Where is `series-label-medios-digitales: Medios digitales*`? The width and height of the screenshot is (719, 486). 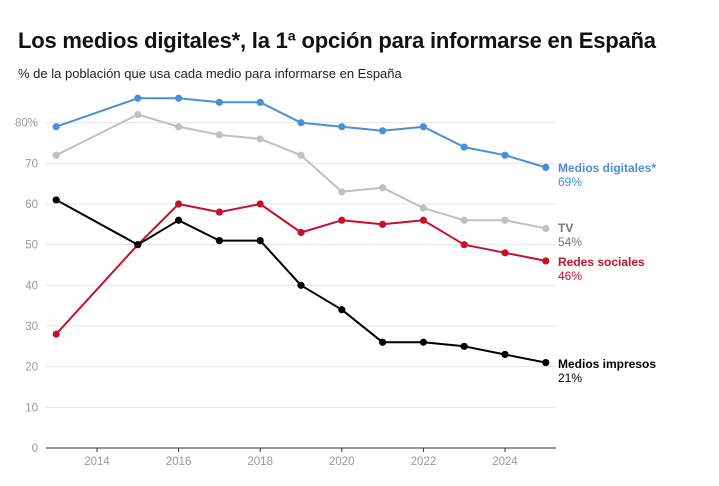 series-label-medios-digitales: Medios digitales* is located at coordinates (607, 168).